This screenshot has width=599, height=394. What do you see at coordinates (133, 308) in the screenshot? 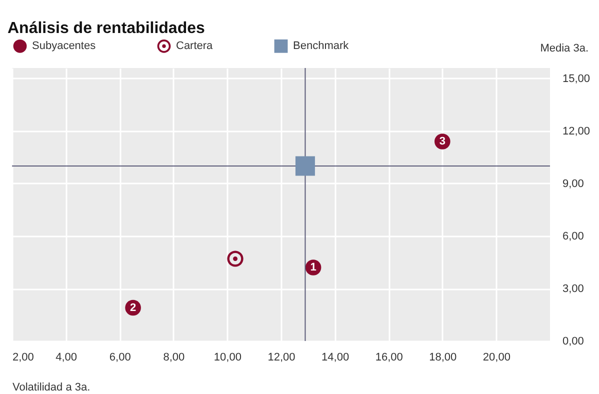
I see `annotation: 2` at bounding box center [133, 308].